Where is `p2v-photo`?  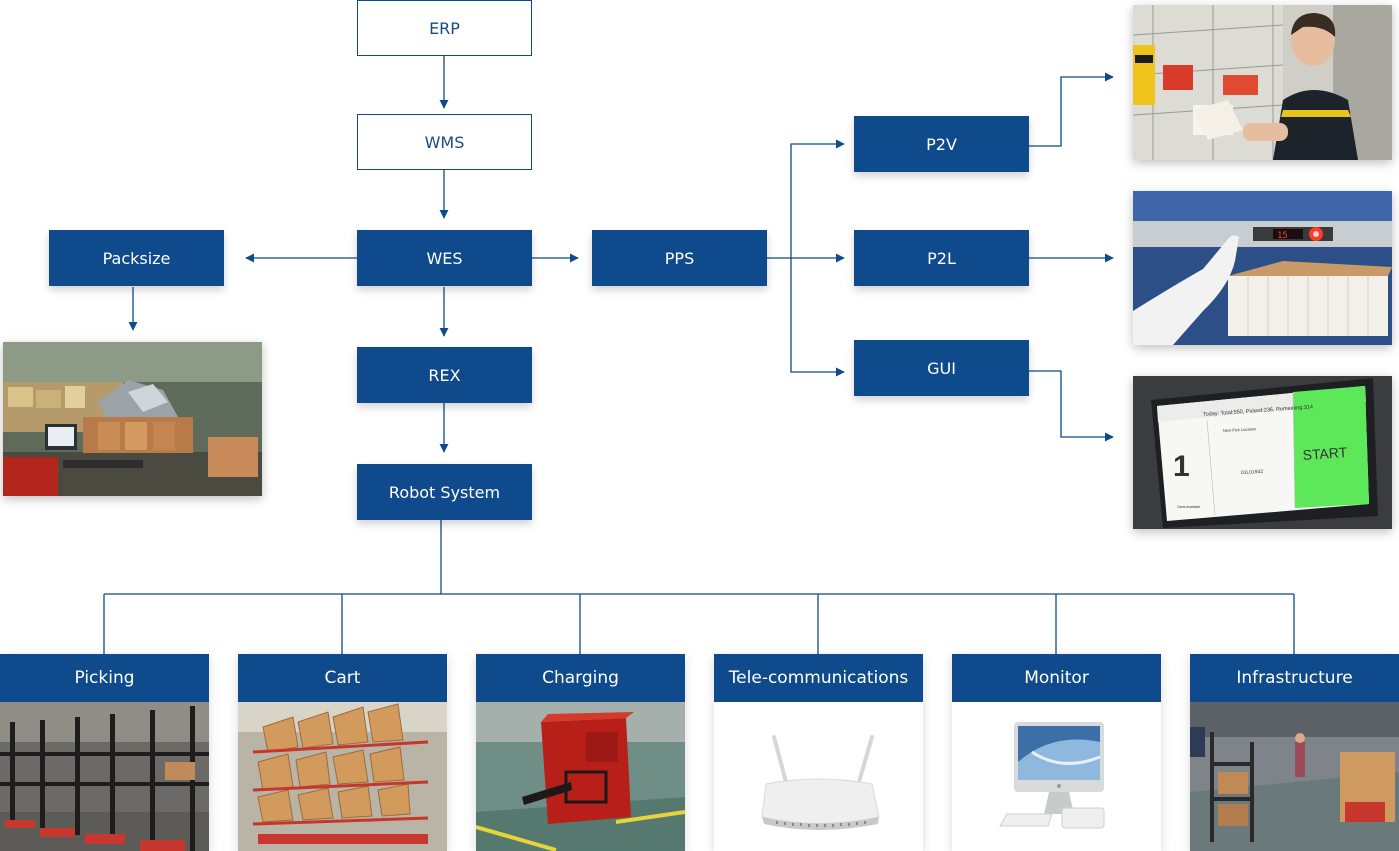 p2v-photo is located at coordinates (1262, 82).